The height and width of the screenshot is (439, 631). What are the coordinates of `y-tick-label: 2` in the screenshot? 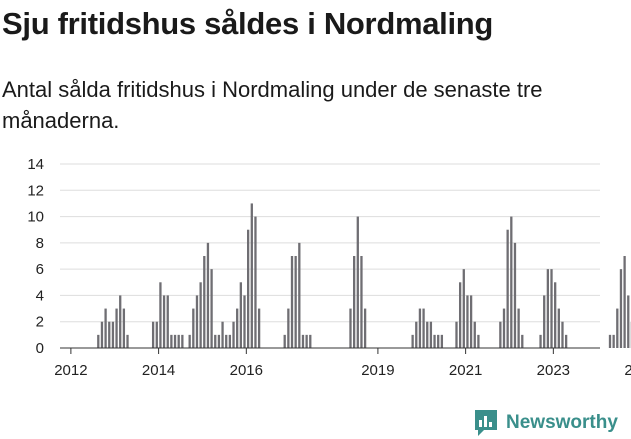 It's located at (40, 322).